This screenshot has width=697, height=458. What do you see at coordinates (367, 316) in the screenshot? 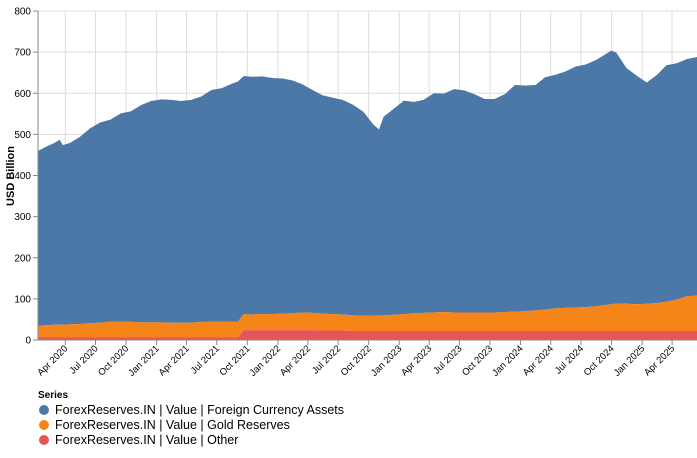
I see `area-gold-reserves` at bounding box center [367, 316].